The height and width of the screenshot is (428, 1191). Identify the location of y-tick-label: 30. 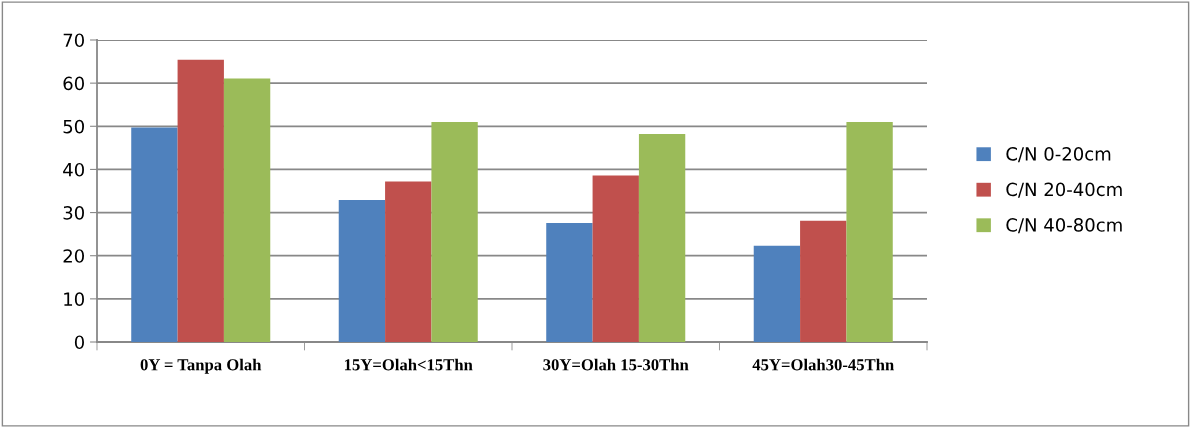
(73, 213).